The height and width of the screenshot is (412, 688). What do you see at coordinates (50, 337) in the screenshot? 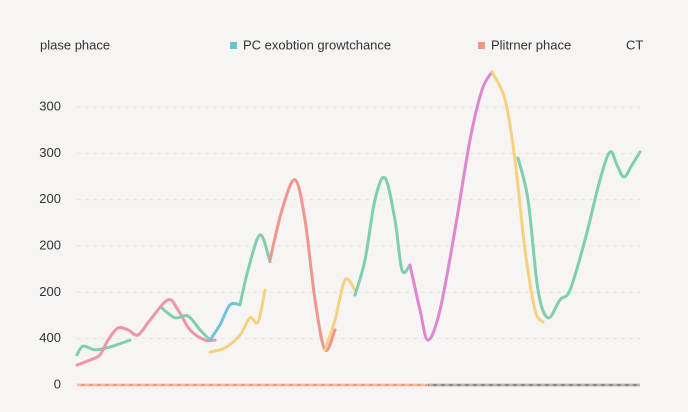
I see `y-tick-label: 400` at bounding box center [50, 337].